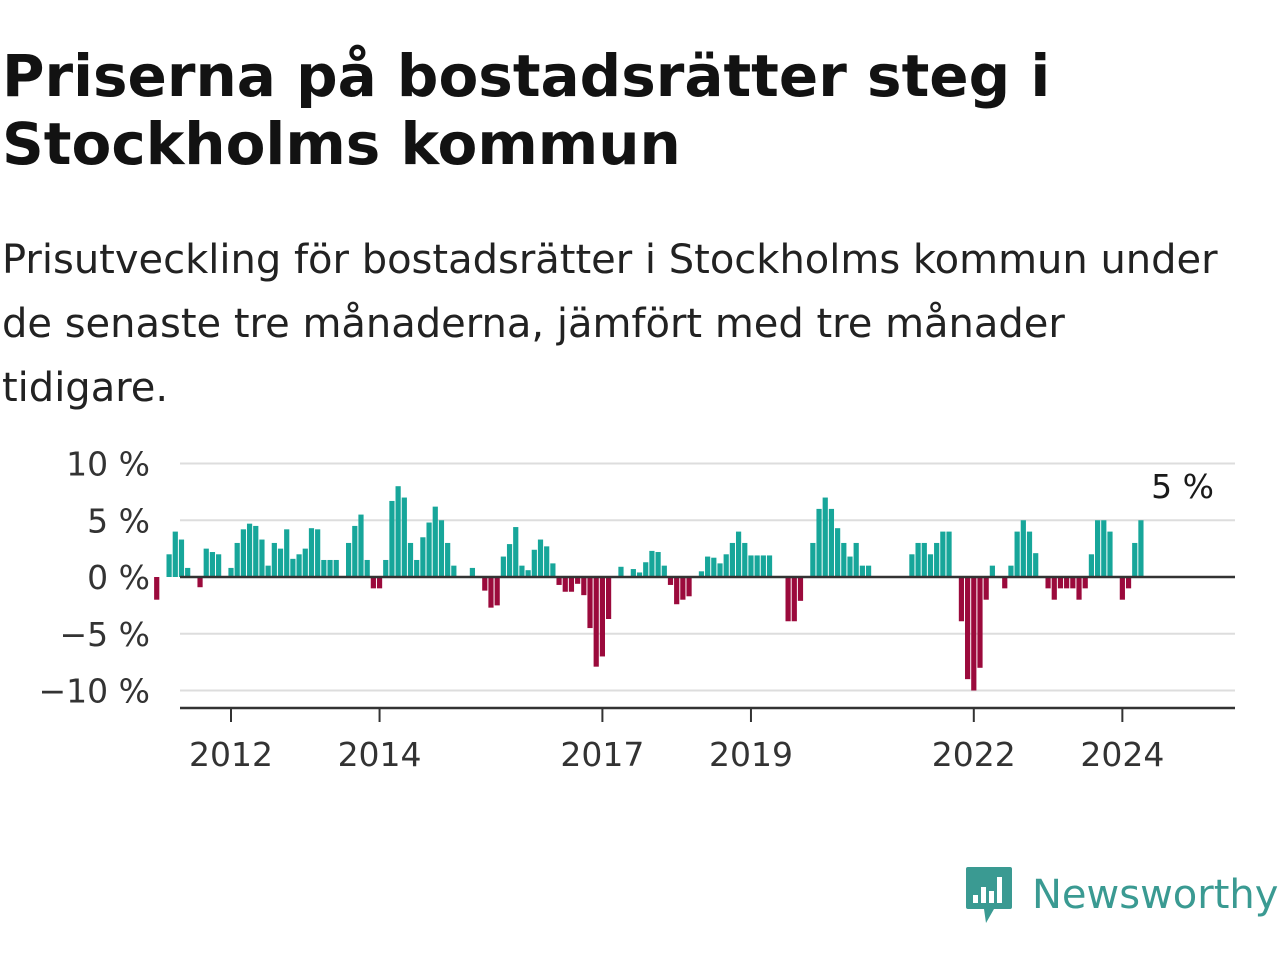 This screenshot has height=960, width=1280. Describe the element at coordinates (707, 642) in the screenshot. I see `axes` at that location.